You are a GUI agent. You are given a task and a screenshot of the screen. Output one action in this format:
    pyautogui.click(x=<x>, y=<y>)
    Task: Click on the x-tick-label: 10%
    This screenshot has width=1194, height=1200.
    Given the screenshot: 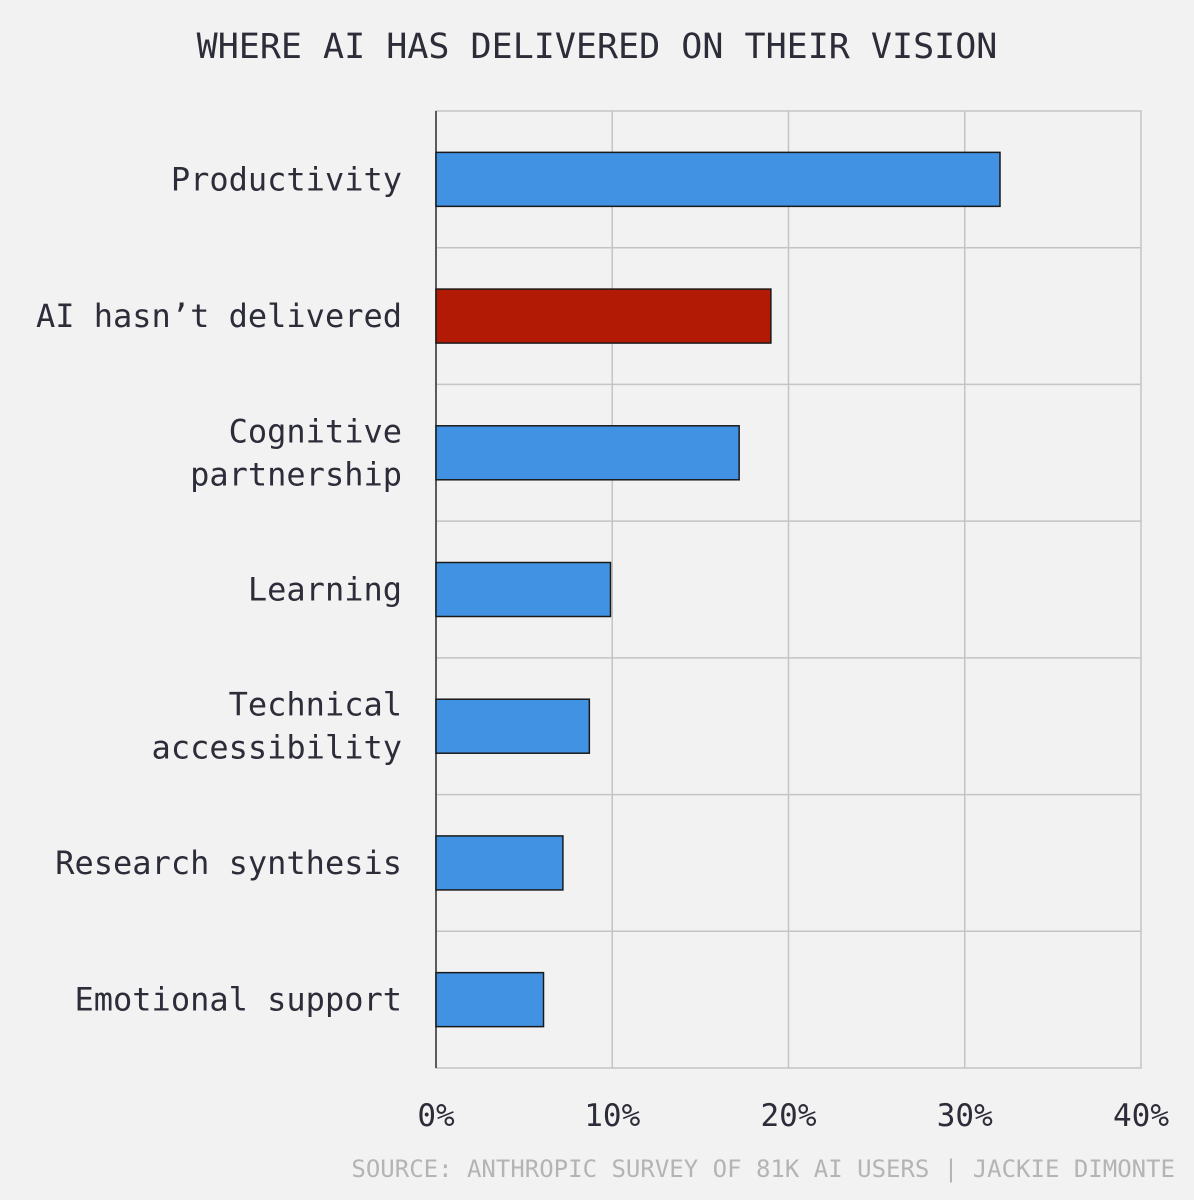 What is the action you would take?
    pyautogui.click(x=612, y=1116)
    